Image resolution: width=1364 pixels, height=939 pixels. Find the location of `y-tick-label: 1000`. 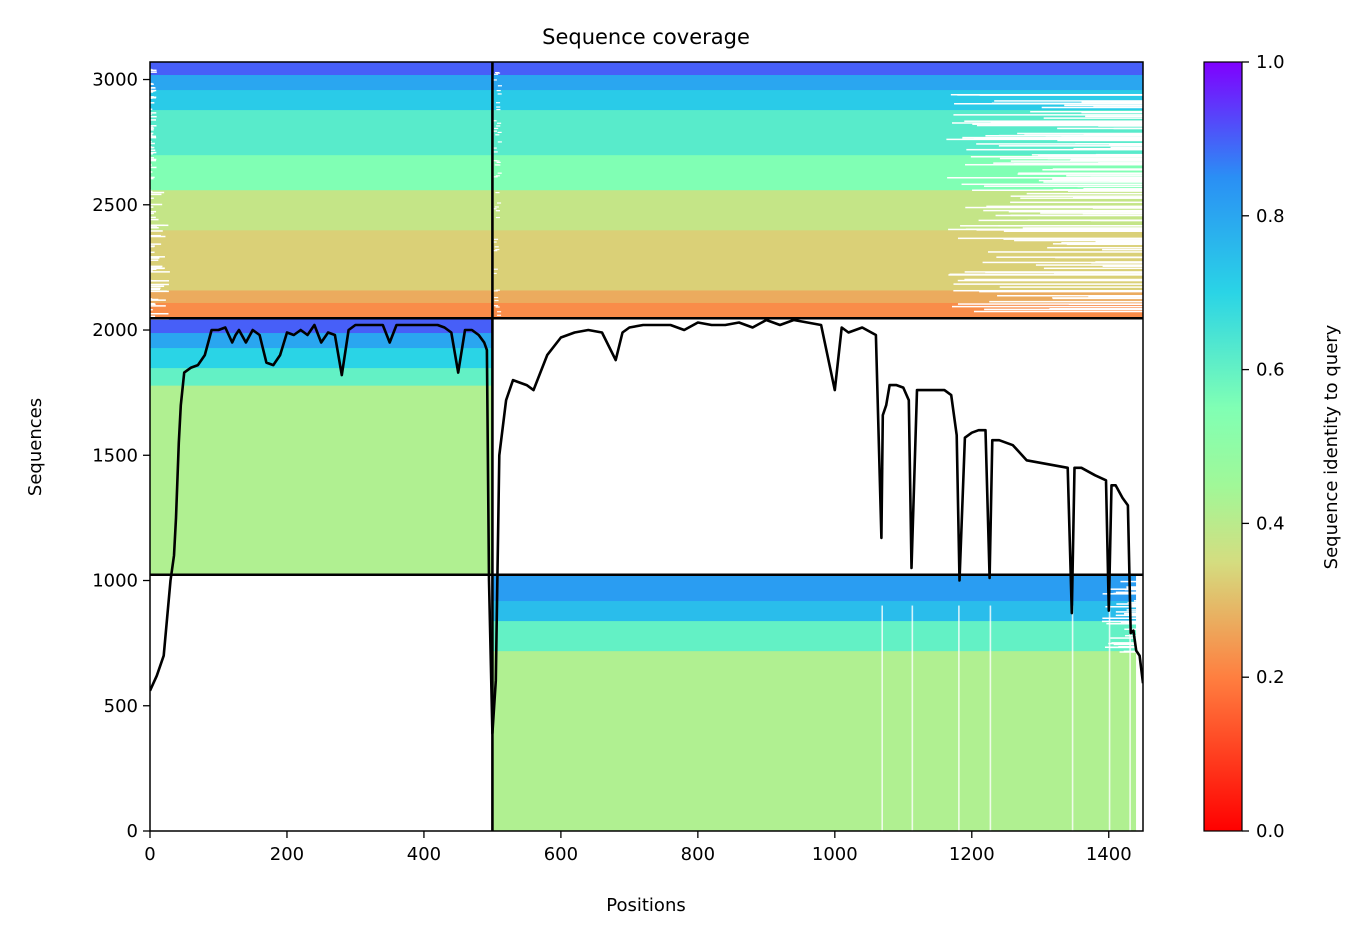

y-tick-label: 1000 is located at coordinates (115, 581).